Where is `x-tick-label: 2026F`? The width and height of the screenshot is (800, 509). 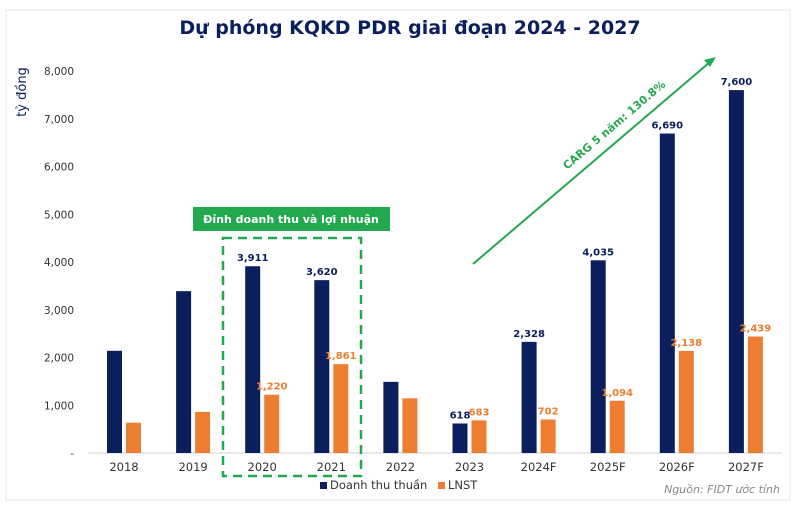 x-tick-label: 2026F is located at coordinates (677, 467).